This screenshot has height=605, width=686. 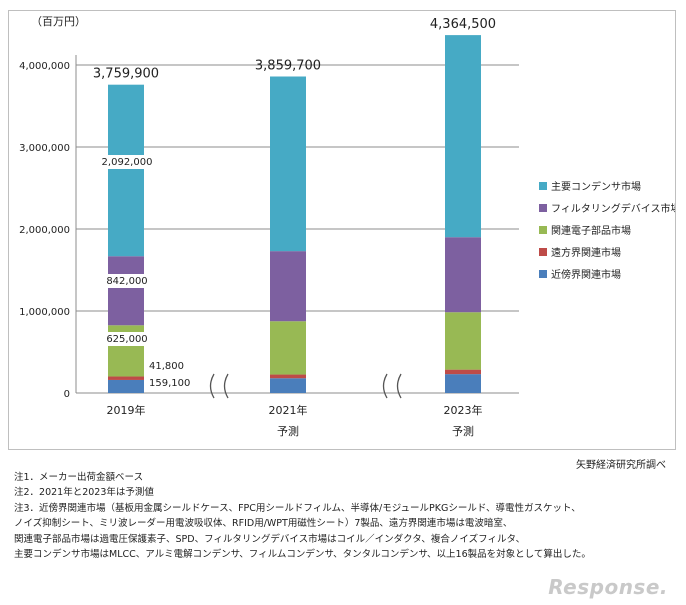 I want to click on bar-value-label: 625,000, so click(x=126, y=339).